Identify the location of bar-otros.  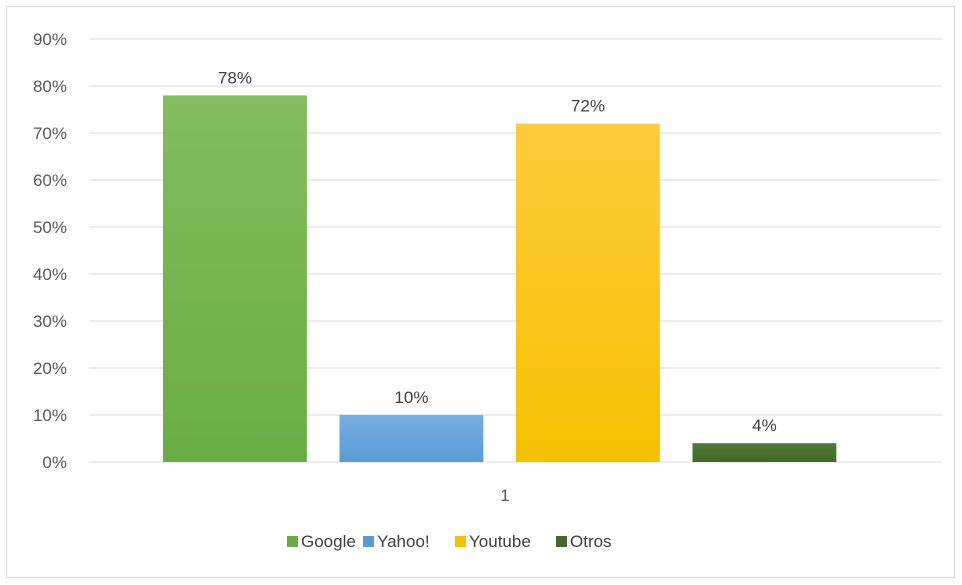
(764, 452).